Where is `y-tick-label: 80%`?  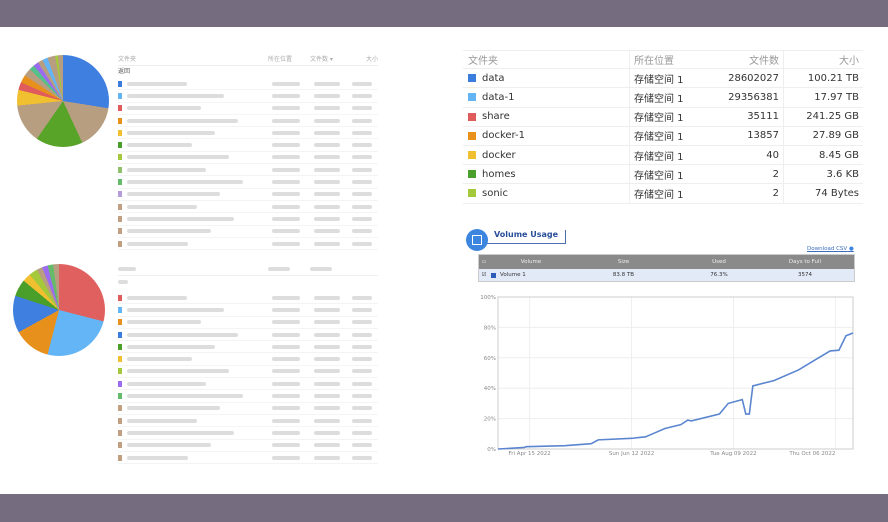 y-tick-label: 80% is located at coordinates (490, 328).